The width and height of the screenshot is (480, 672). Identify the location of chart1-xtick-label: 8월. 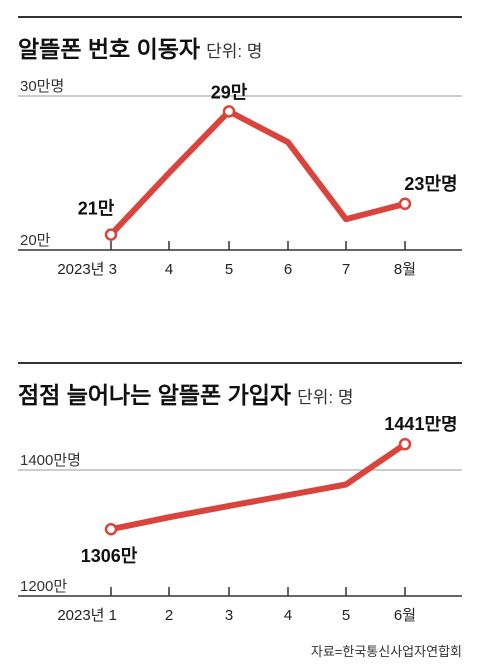
(405, 269).